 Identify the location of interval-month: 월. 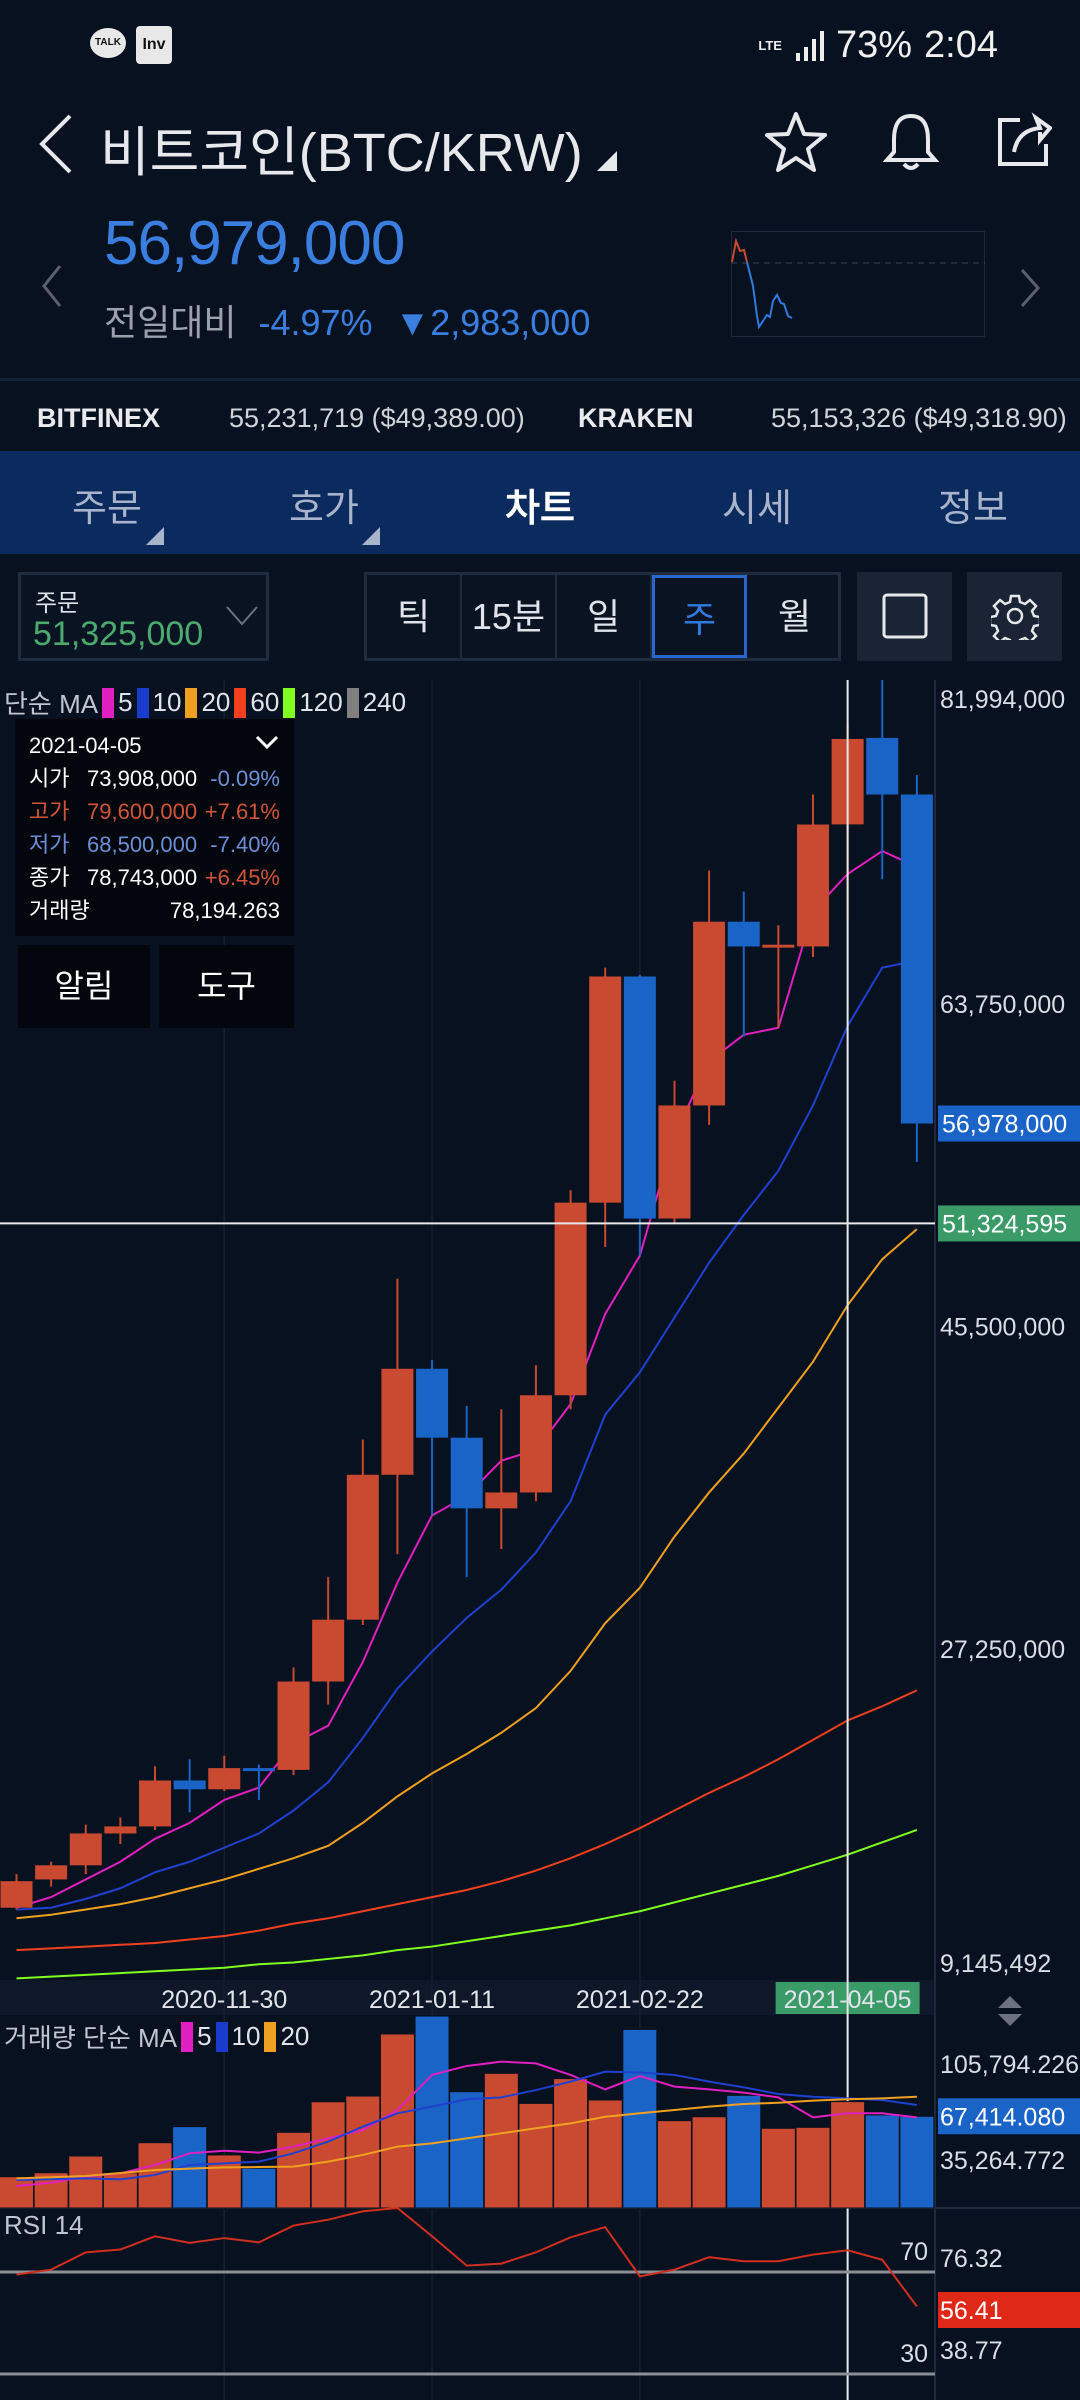
(794, 616).